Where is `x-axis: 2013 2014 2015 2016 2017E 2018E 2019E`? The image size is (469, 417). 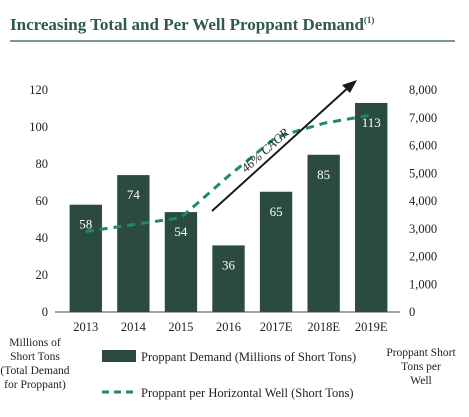
x-axis: 2013 2014 2015 2016 2017E 2018E 2019E is located at coordinates (230, 327).